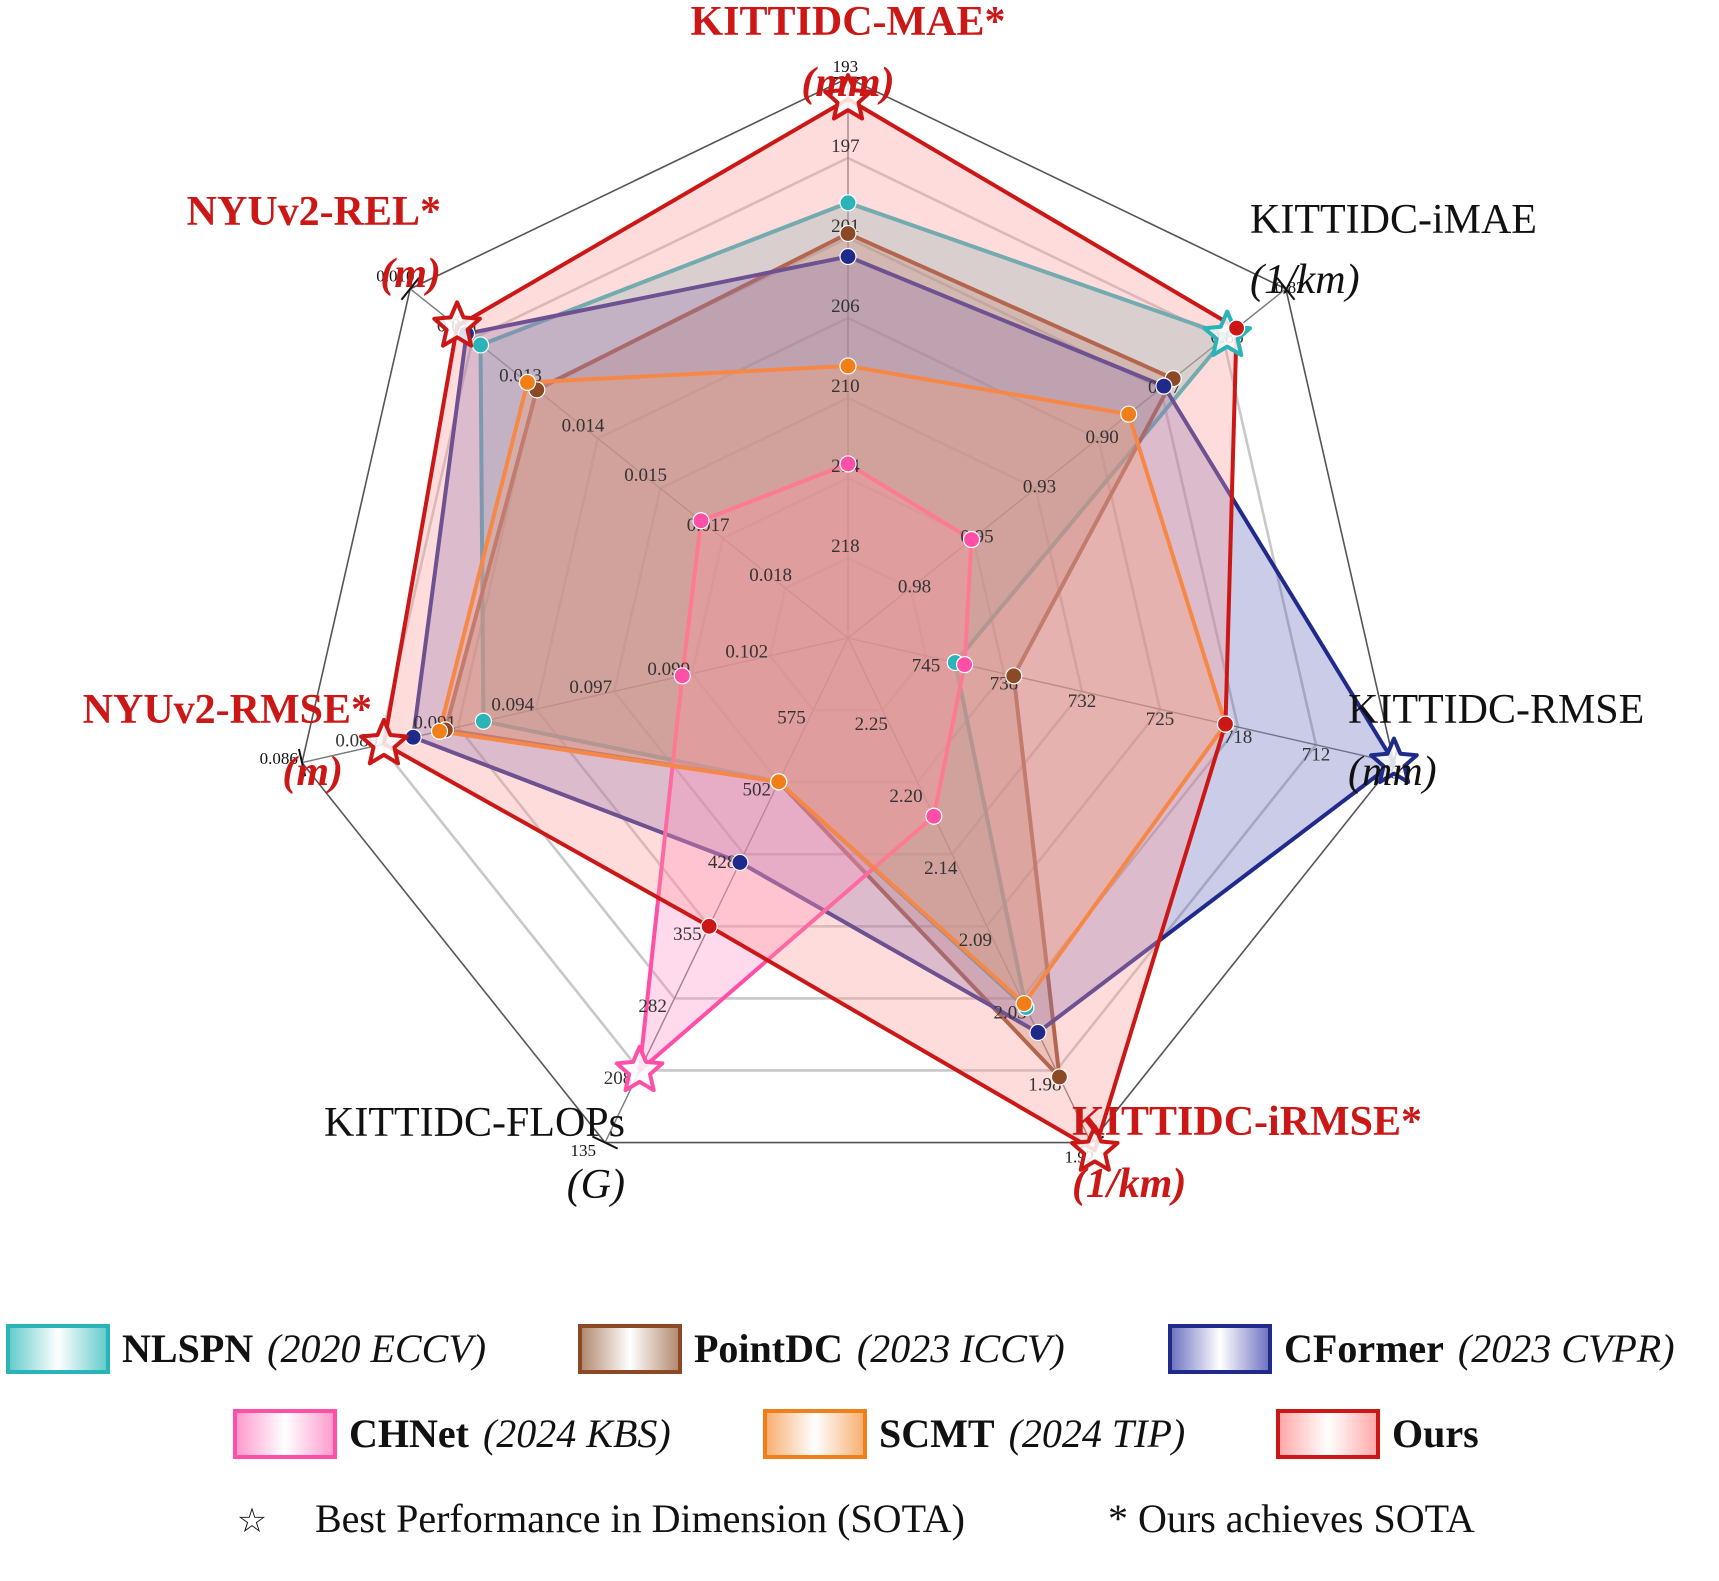  What do you see at coordinates (510, 1433) in the screenshot?
I see `legend-label-chnet: CHNet (2024 KBS)` at bounding box center [510, 1433].